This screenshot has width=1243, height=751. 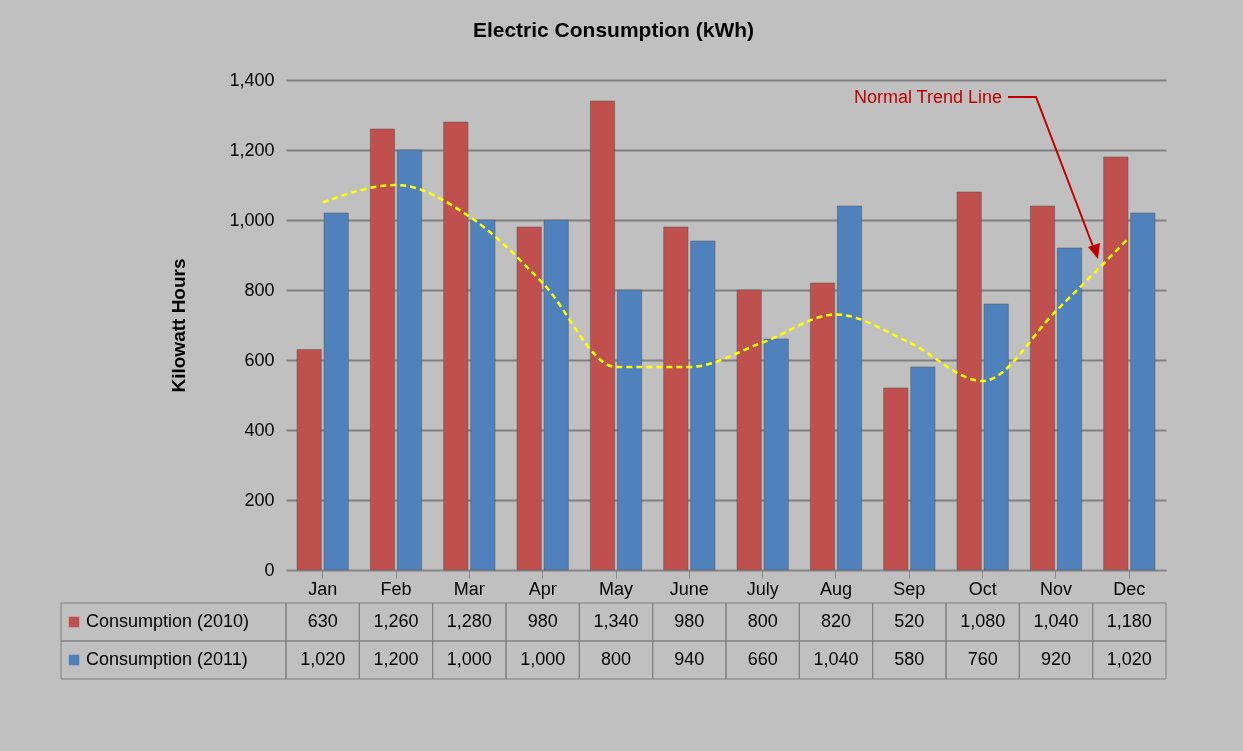 What do you see at coordinates (252, 79) in the screenshot?
I see `y-tick-label: 1,400` at bounding box center [252, 79].